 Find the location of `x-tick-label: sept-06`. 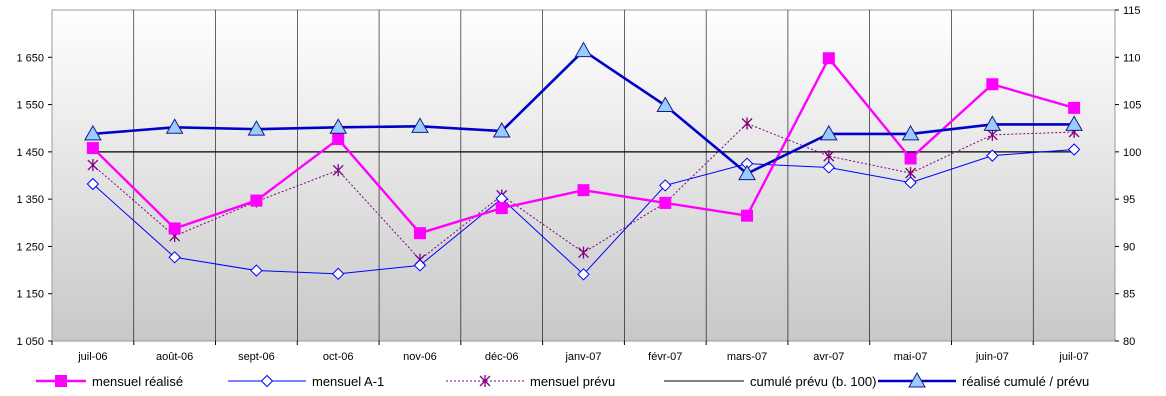

x-tick-label: sept-06 is located at coordinates (256, 357).